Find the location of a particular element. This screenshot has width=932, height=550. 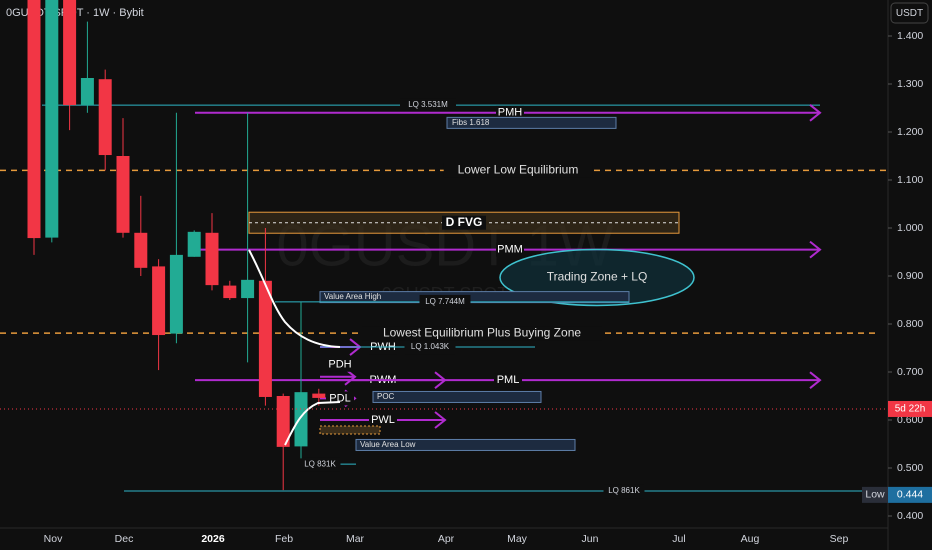

low-price-label: 0.444 is located at coordinates (910, 495).